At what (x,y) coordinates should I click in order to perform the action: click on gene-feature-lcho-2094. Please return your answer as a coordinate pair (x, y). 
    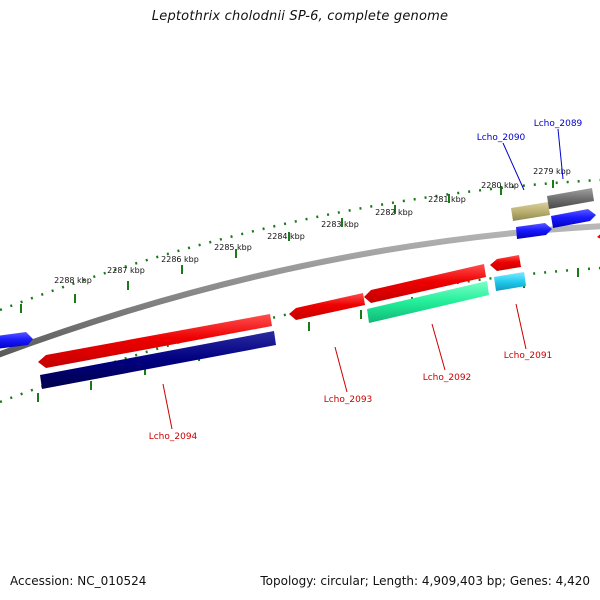
    Looking at the image, I should click on (158, 360).